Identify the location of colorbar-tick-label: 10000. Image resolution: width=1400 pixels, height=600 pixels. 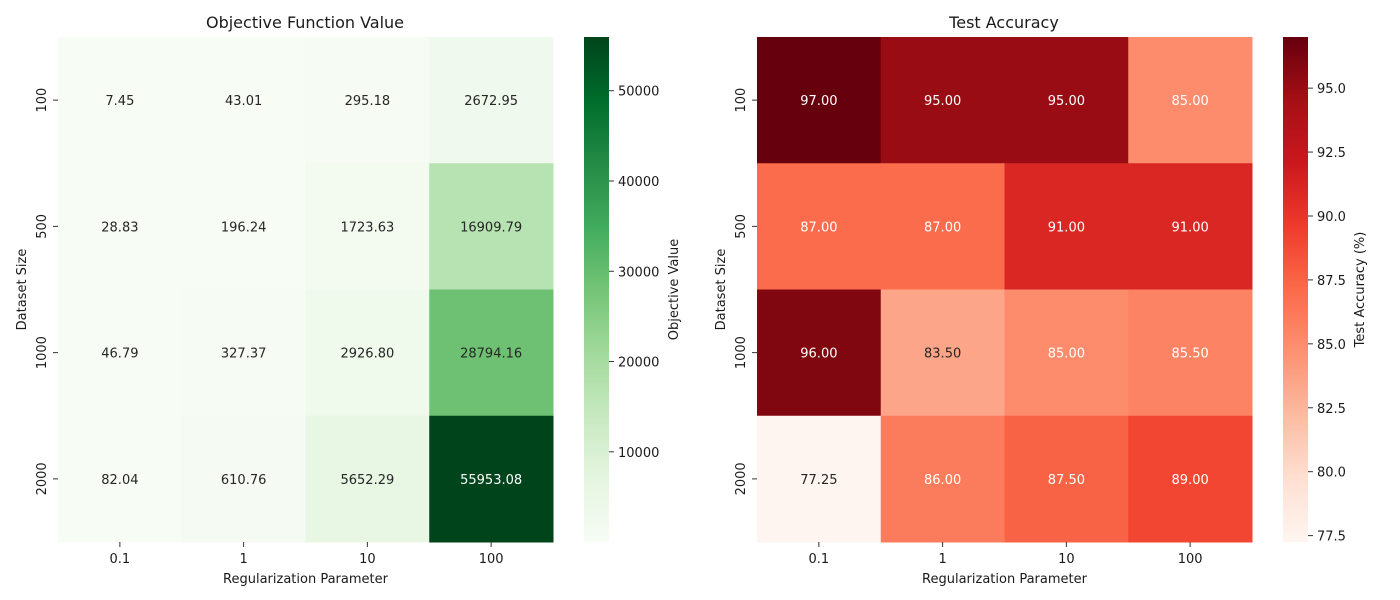
(638, 453).